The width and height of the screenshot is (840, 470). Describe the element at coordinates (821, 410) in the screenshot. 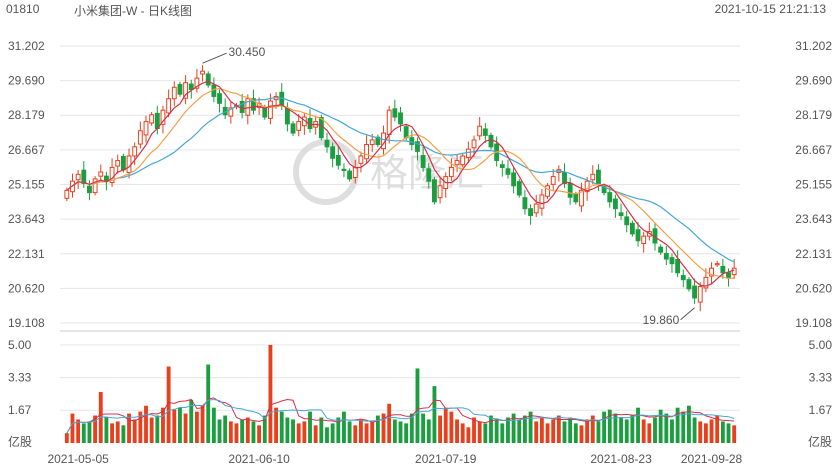

I see `vol-tick-label-right: 1.67` at that location.